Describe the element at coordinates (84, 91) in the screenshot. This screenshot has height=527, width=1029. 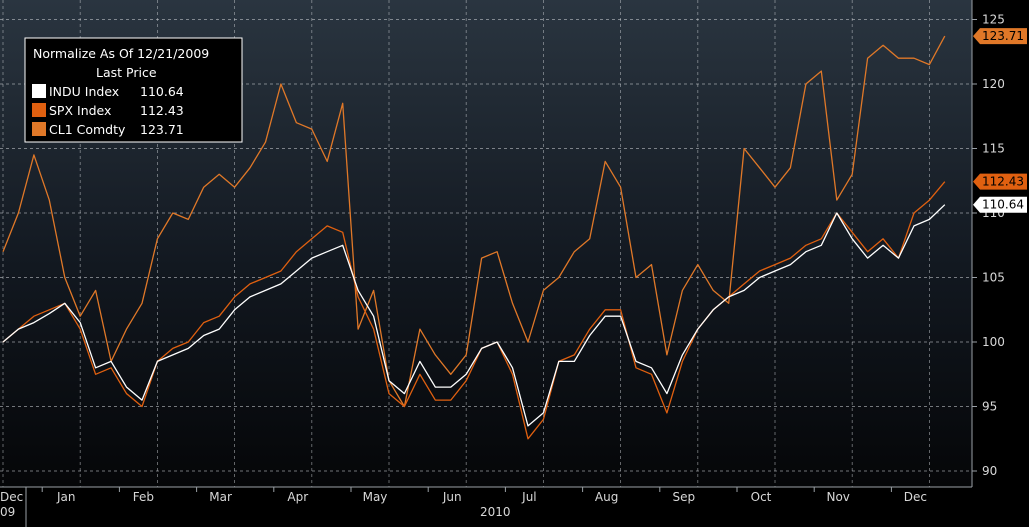
I see `legend-label-indu: INDU Index` at that location.